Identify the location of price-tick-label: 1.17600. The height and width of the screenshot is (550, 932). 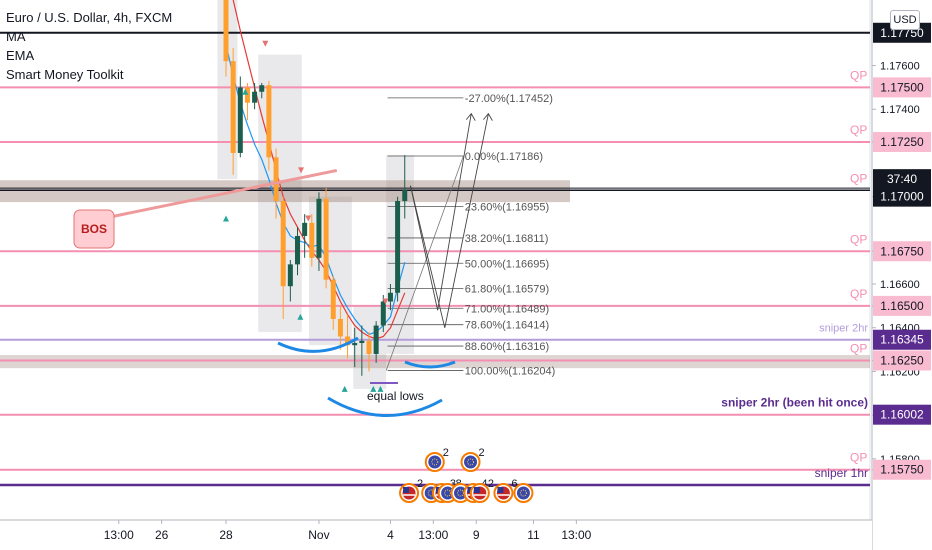
(900, 67).